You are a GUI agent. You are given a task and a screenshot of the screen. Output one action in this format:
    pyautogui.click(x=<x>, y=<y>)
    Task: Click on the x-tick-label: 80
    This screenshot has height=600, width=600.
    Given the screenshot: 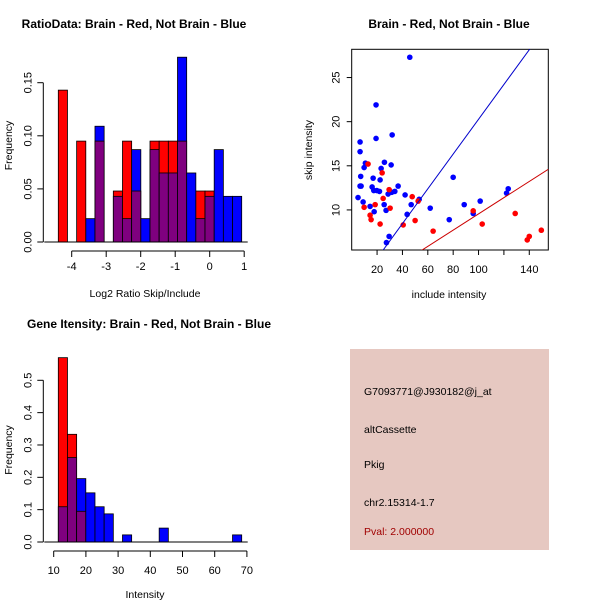 What is the action you would take?
    pyautogui.click(x=453, y=270)
    